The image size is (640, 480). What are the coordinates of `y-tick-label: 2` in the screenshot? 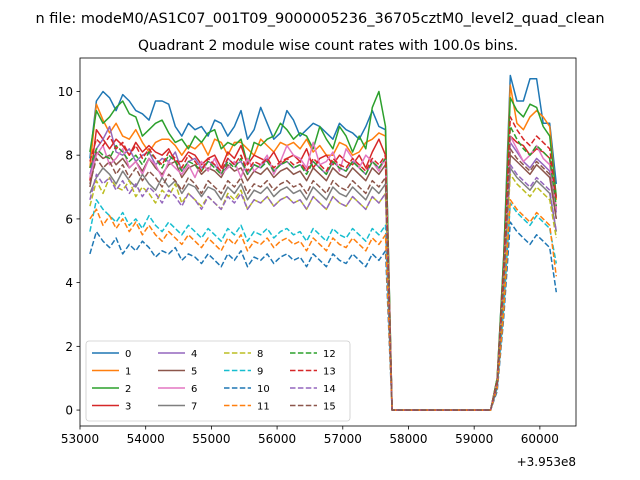 It's located at (69, 347).